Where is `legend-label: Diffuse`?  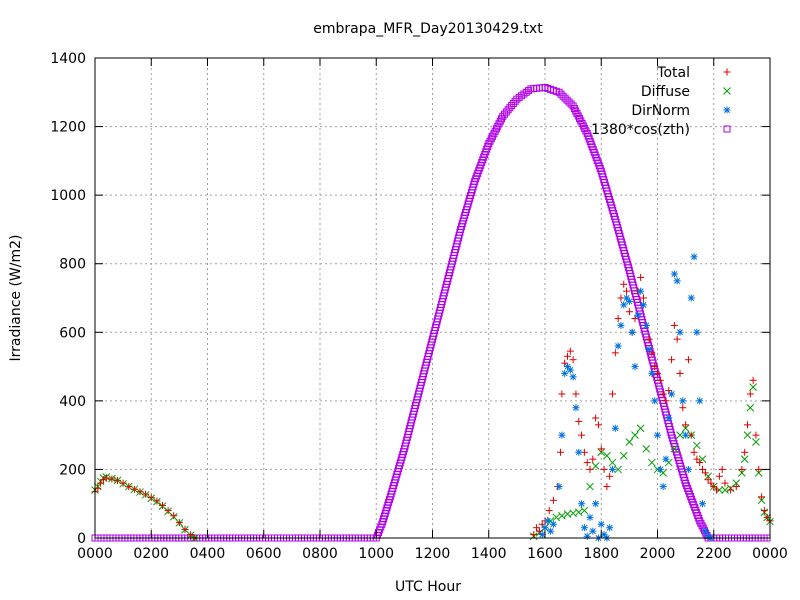 legend-label: Diffuse is located at coordinates (665, 92).